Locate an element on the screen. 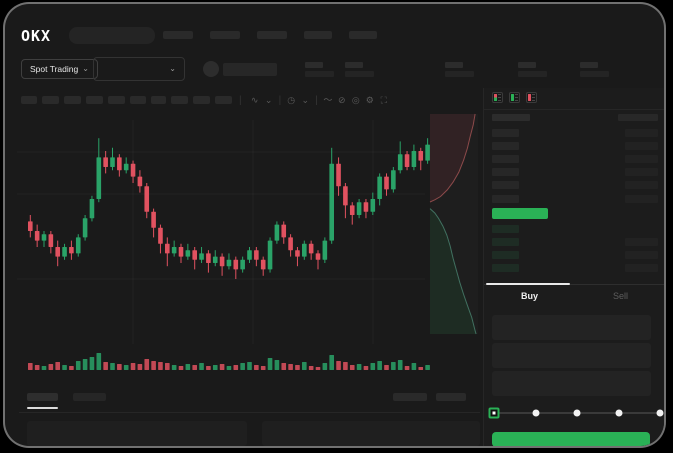 The height and width of the screenshot is (453, 673). snapshot-icon: ◎ is located at coordinates (355, 100).